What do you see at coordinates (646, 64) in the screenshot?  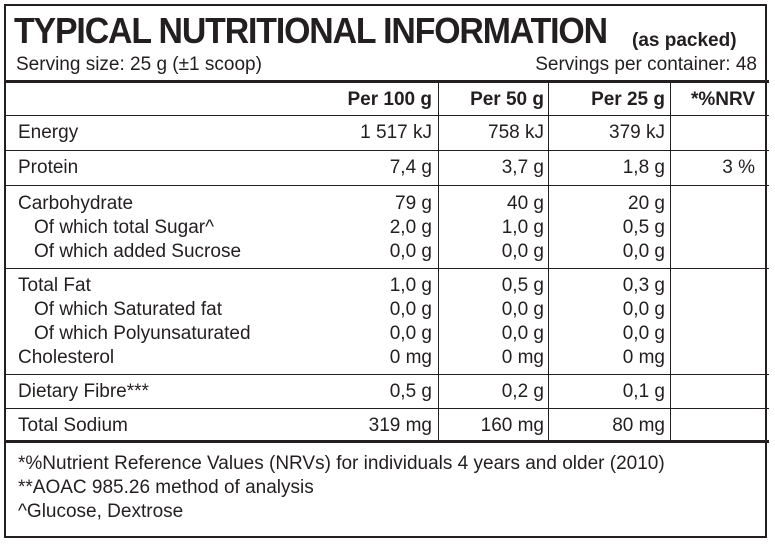 I see `servings-per-container: Servings per container: 48` at bounding box center [646, 64].